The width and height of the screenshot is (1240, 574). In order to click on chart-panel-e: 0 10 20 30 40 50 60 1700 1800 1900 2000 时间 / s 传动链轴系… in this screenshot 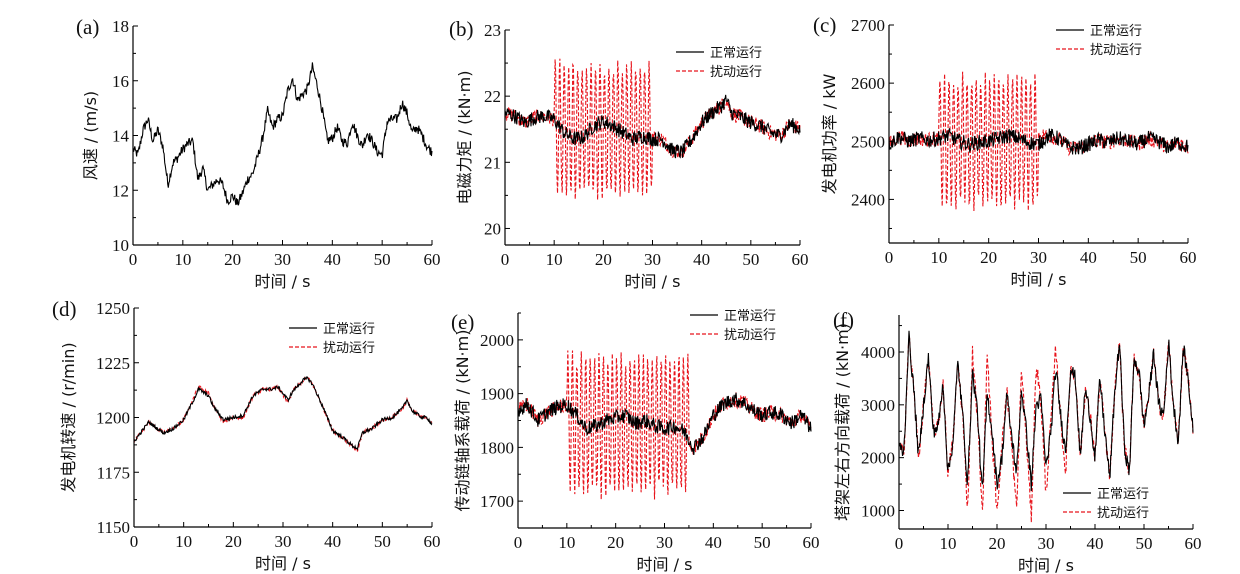, I will do `click(635, 441)`.